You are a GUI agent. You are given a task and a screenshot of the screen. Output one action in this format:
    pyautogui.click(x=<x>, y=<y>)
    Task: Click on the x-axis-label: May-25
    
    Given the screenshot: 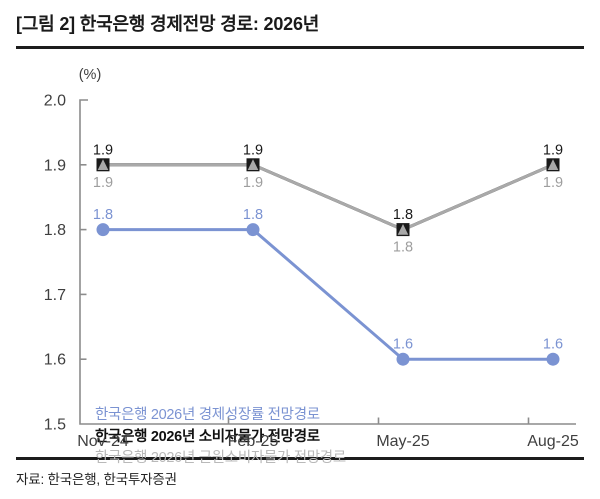 What is the action you would take?
    pyautogui.click(x=402, y=441)
    